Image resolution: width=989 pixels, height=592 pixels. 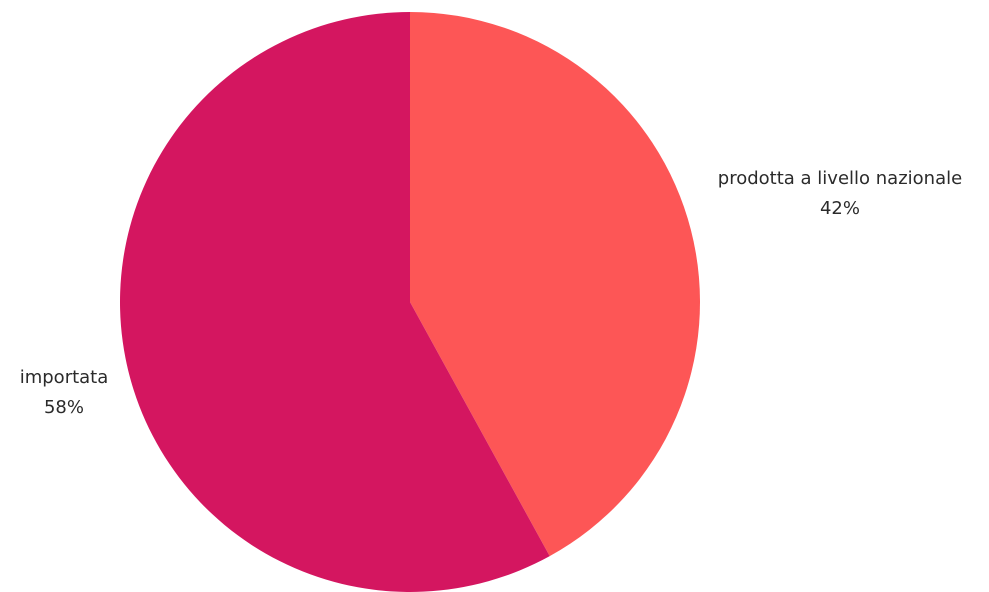 What do you see at coordinates (64, 407) in the screenshot?
I see `slice-value-importata: 58%` at bounding box center [64, 407].